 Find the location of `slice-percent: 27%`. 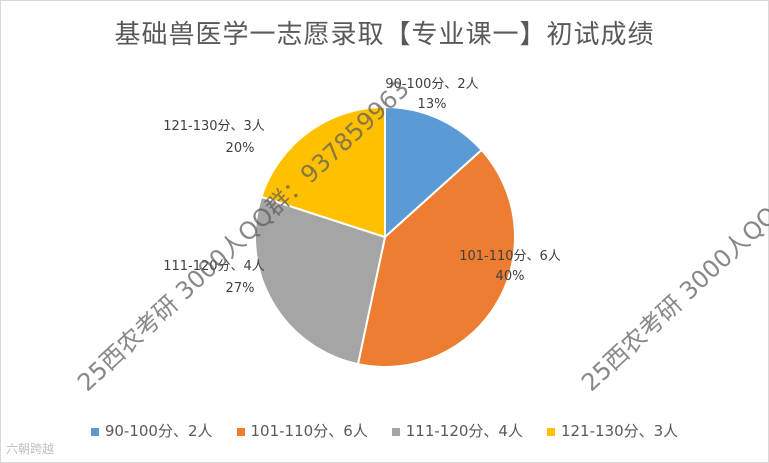

slice-percent: 27% is located at coordinates (240, 288).